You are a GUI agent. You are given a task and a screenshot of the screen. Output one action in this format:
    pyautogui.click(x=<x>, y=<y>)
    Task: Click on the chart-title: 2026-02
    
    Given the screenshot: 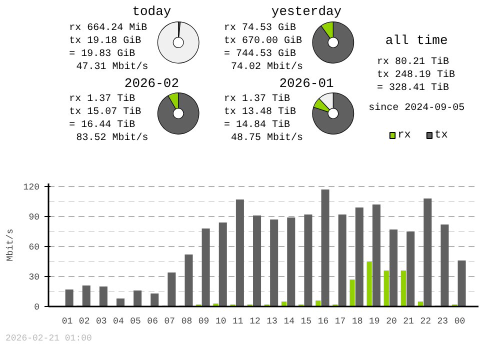 What is the action you would take?
    pyautogui.click(x=152, y=83)
    